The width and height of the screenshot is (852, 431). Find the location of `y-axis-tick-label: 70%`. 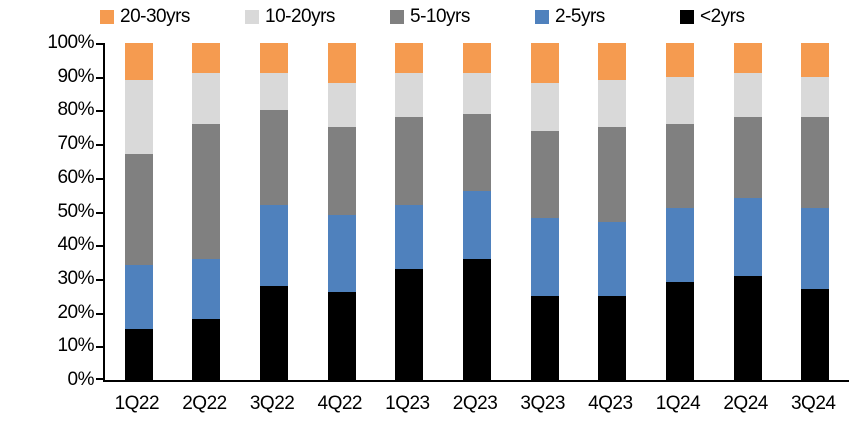

y-axis-tick-label: 70% is located at coordinates (75, 144).